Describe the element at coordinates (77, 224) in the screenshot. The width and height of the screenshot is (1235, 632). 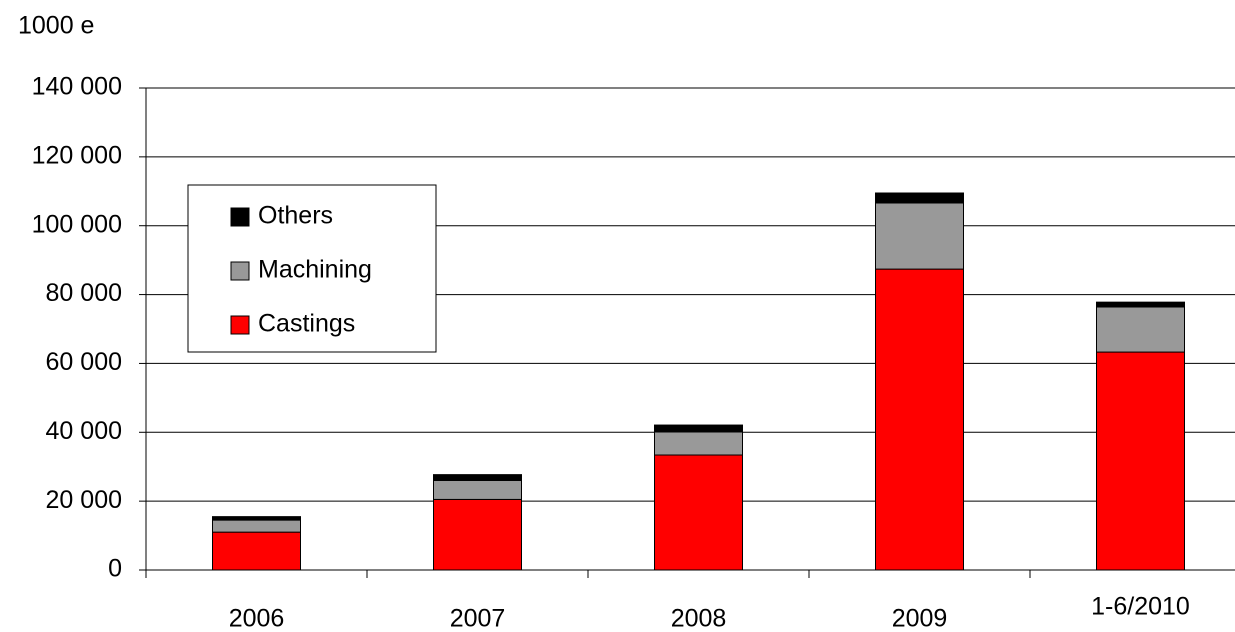
I see `y-tick-label: 100 000` at that location.